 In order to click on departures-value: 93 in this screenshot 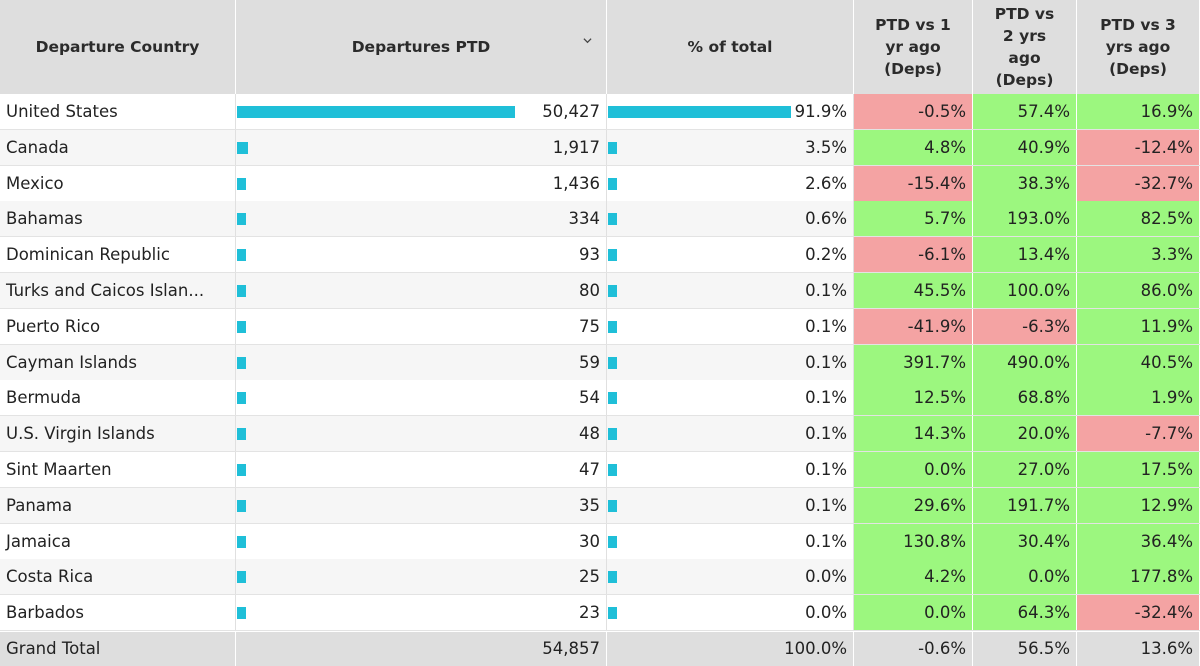, I will do `click(589, 255)`.